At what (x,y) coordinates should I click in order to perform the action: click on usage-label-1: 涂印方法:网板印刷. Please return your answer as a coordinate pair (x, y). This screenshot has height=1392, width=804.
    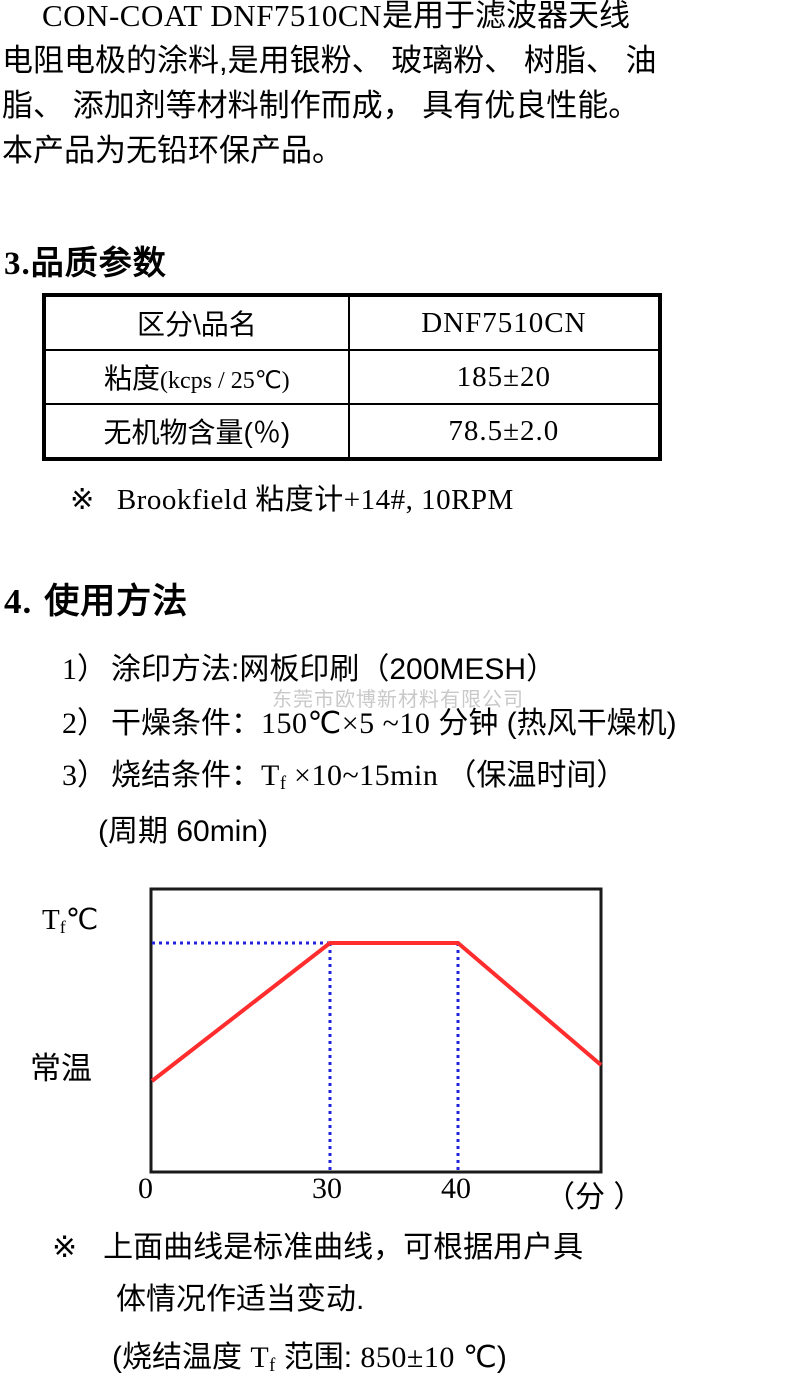
    Looking at the image, I should click on (235, 669).